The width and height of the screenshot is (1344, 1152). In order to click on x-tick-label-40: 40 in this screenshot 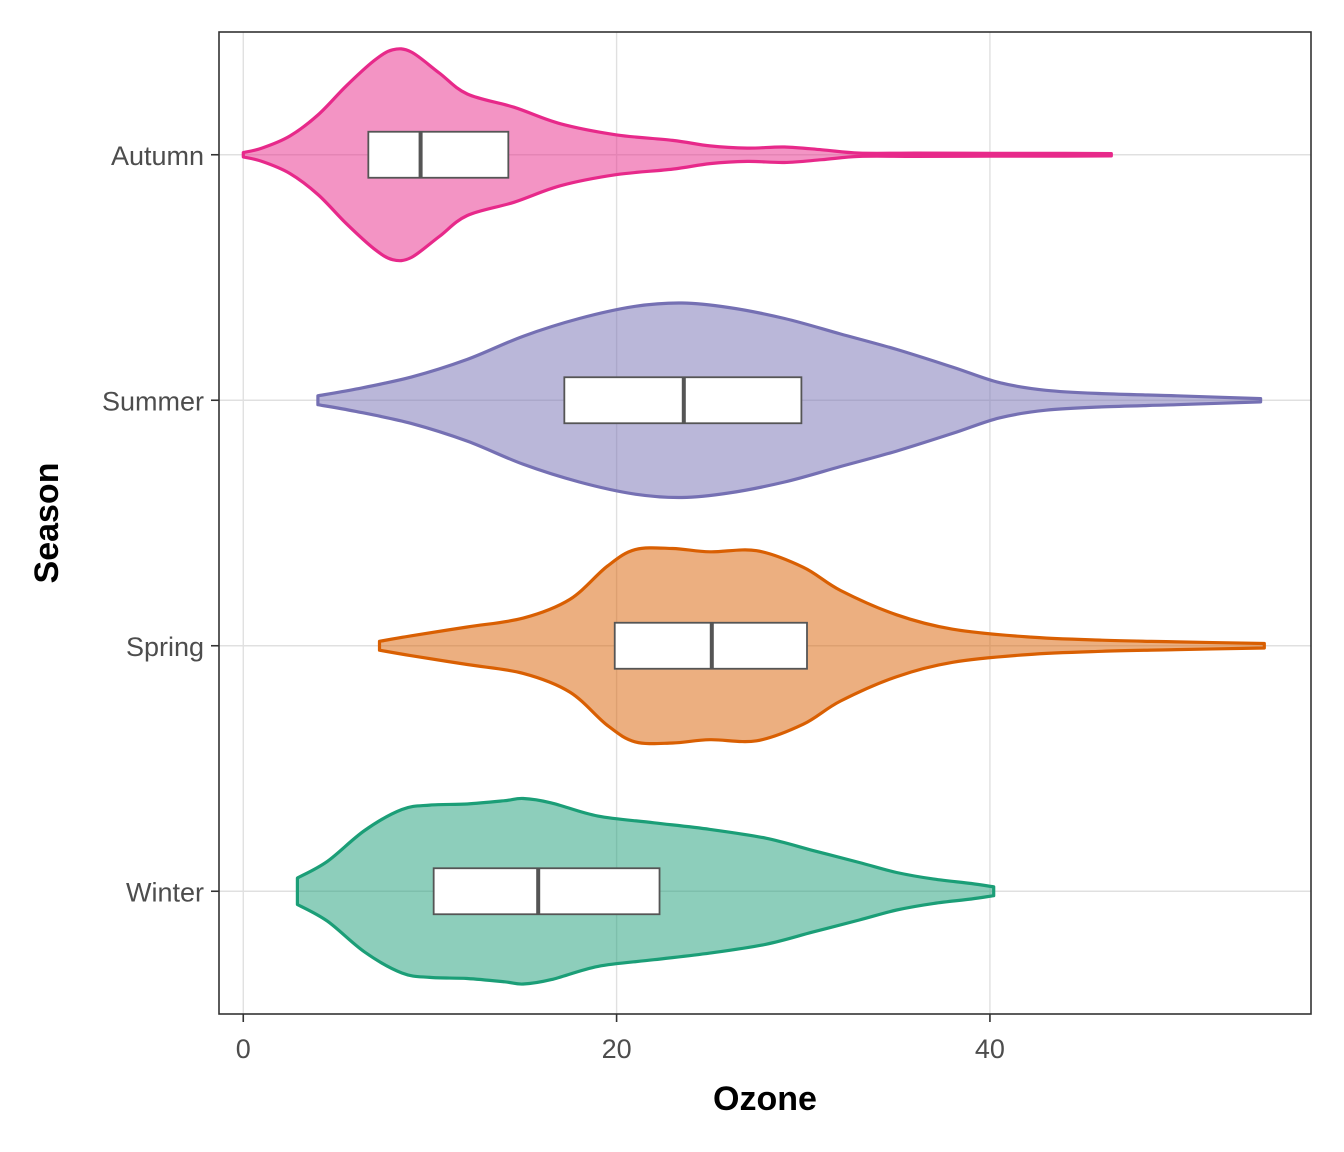, I will do `click(990, 1049)`.